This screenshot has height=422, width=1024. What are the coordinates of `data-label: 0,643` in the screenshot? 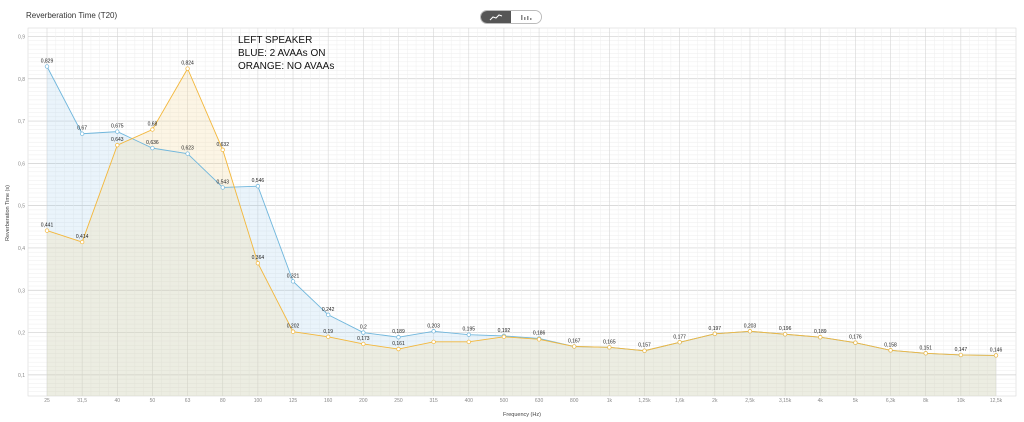 It's located at (117, 140).